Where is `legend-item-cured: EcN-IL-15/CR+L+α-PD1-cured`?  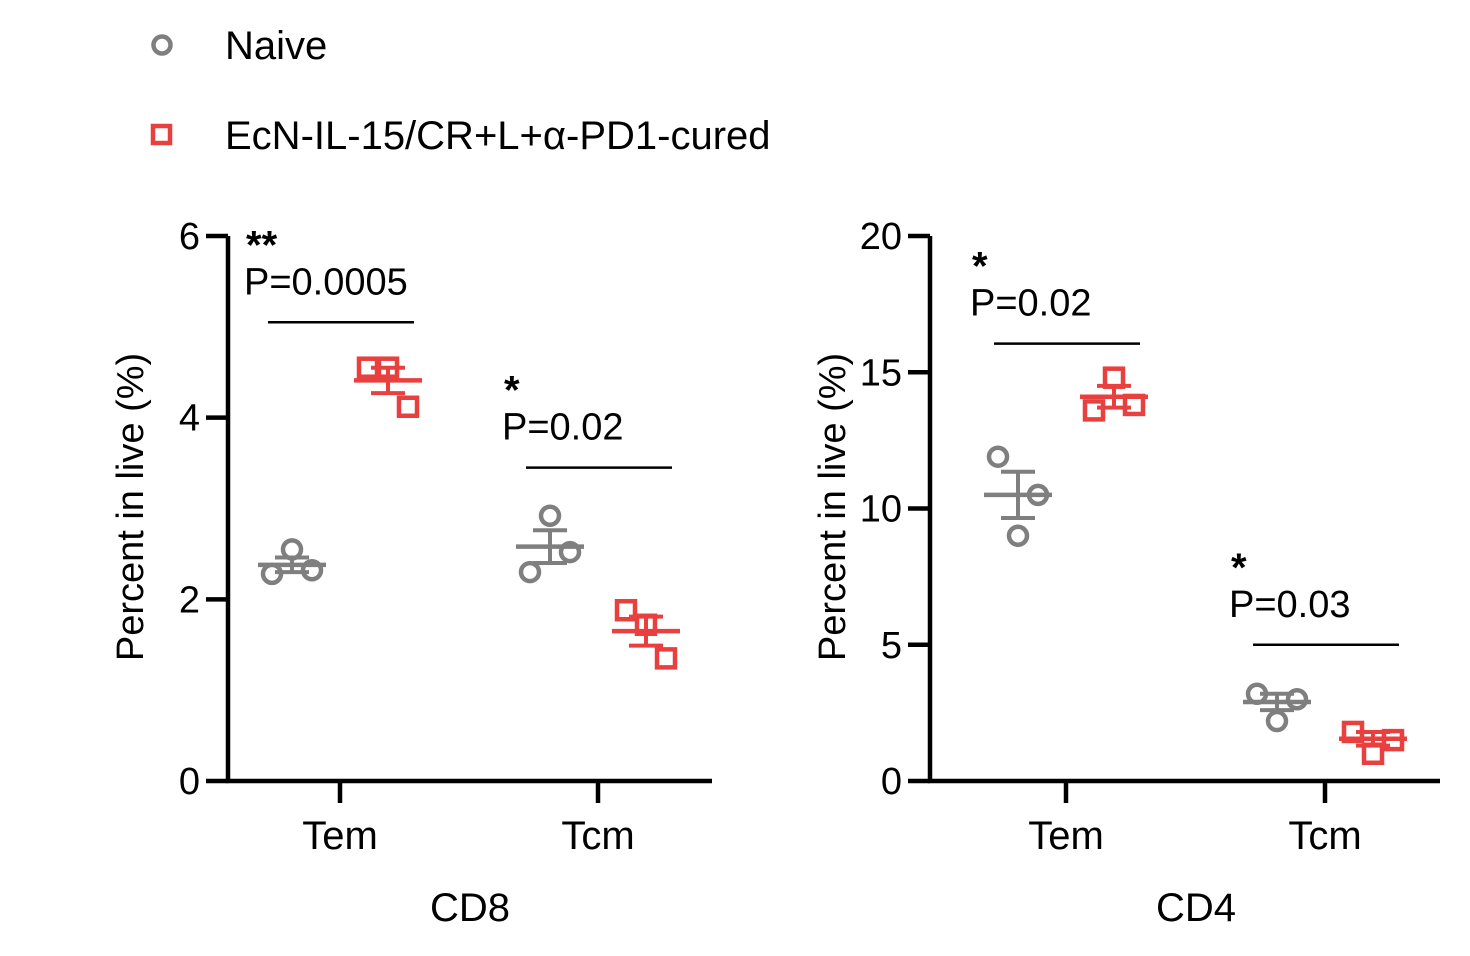 legend-item-cured: EcN-IL-15/CR+L+α-PD1-cured is located at coordinates (460, 136).